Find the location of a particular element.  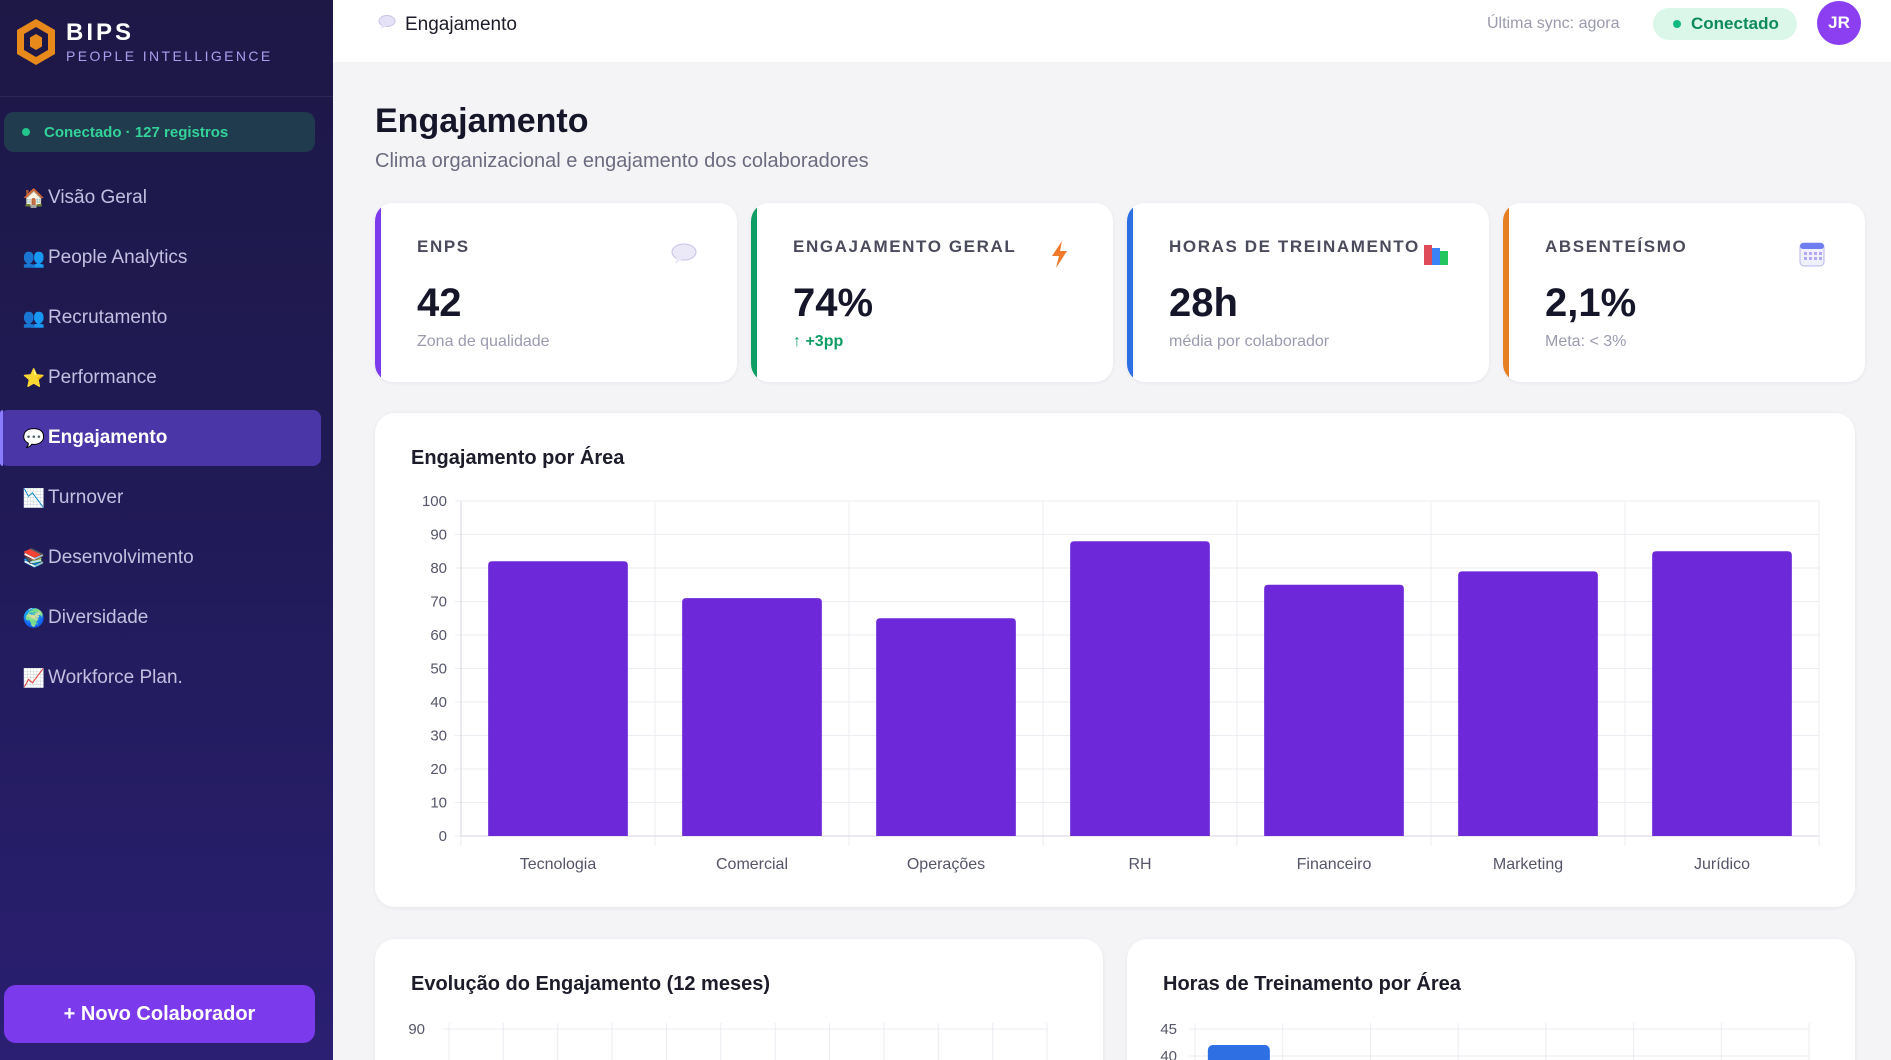

training-chart: 45 40 is located at coordinates (1485, 1040).